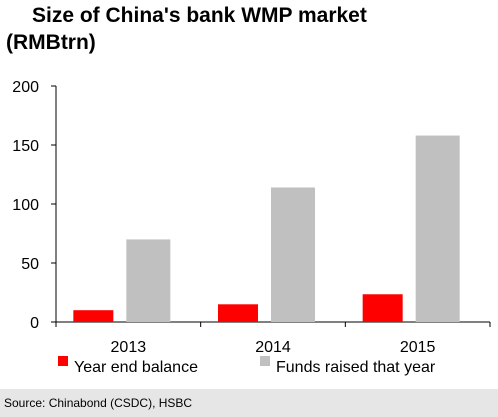  I want to click on y-tick-label: 0, so click(34, 323).